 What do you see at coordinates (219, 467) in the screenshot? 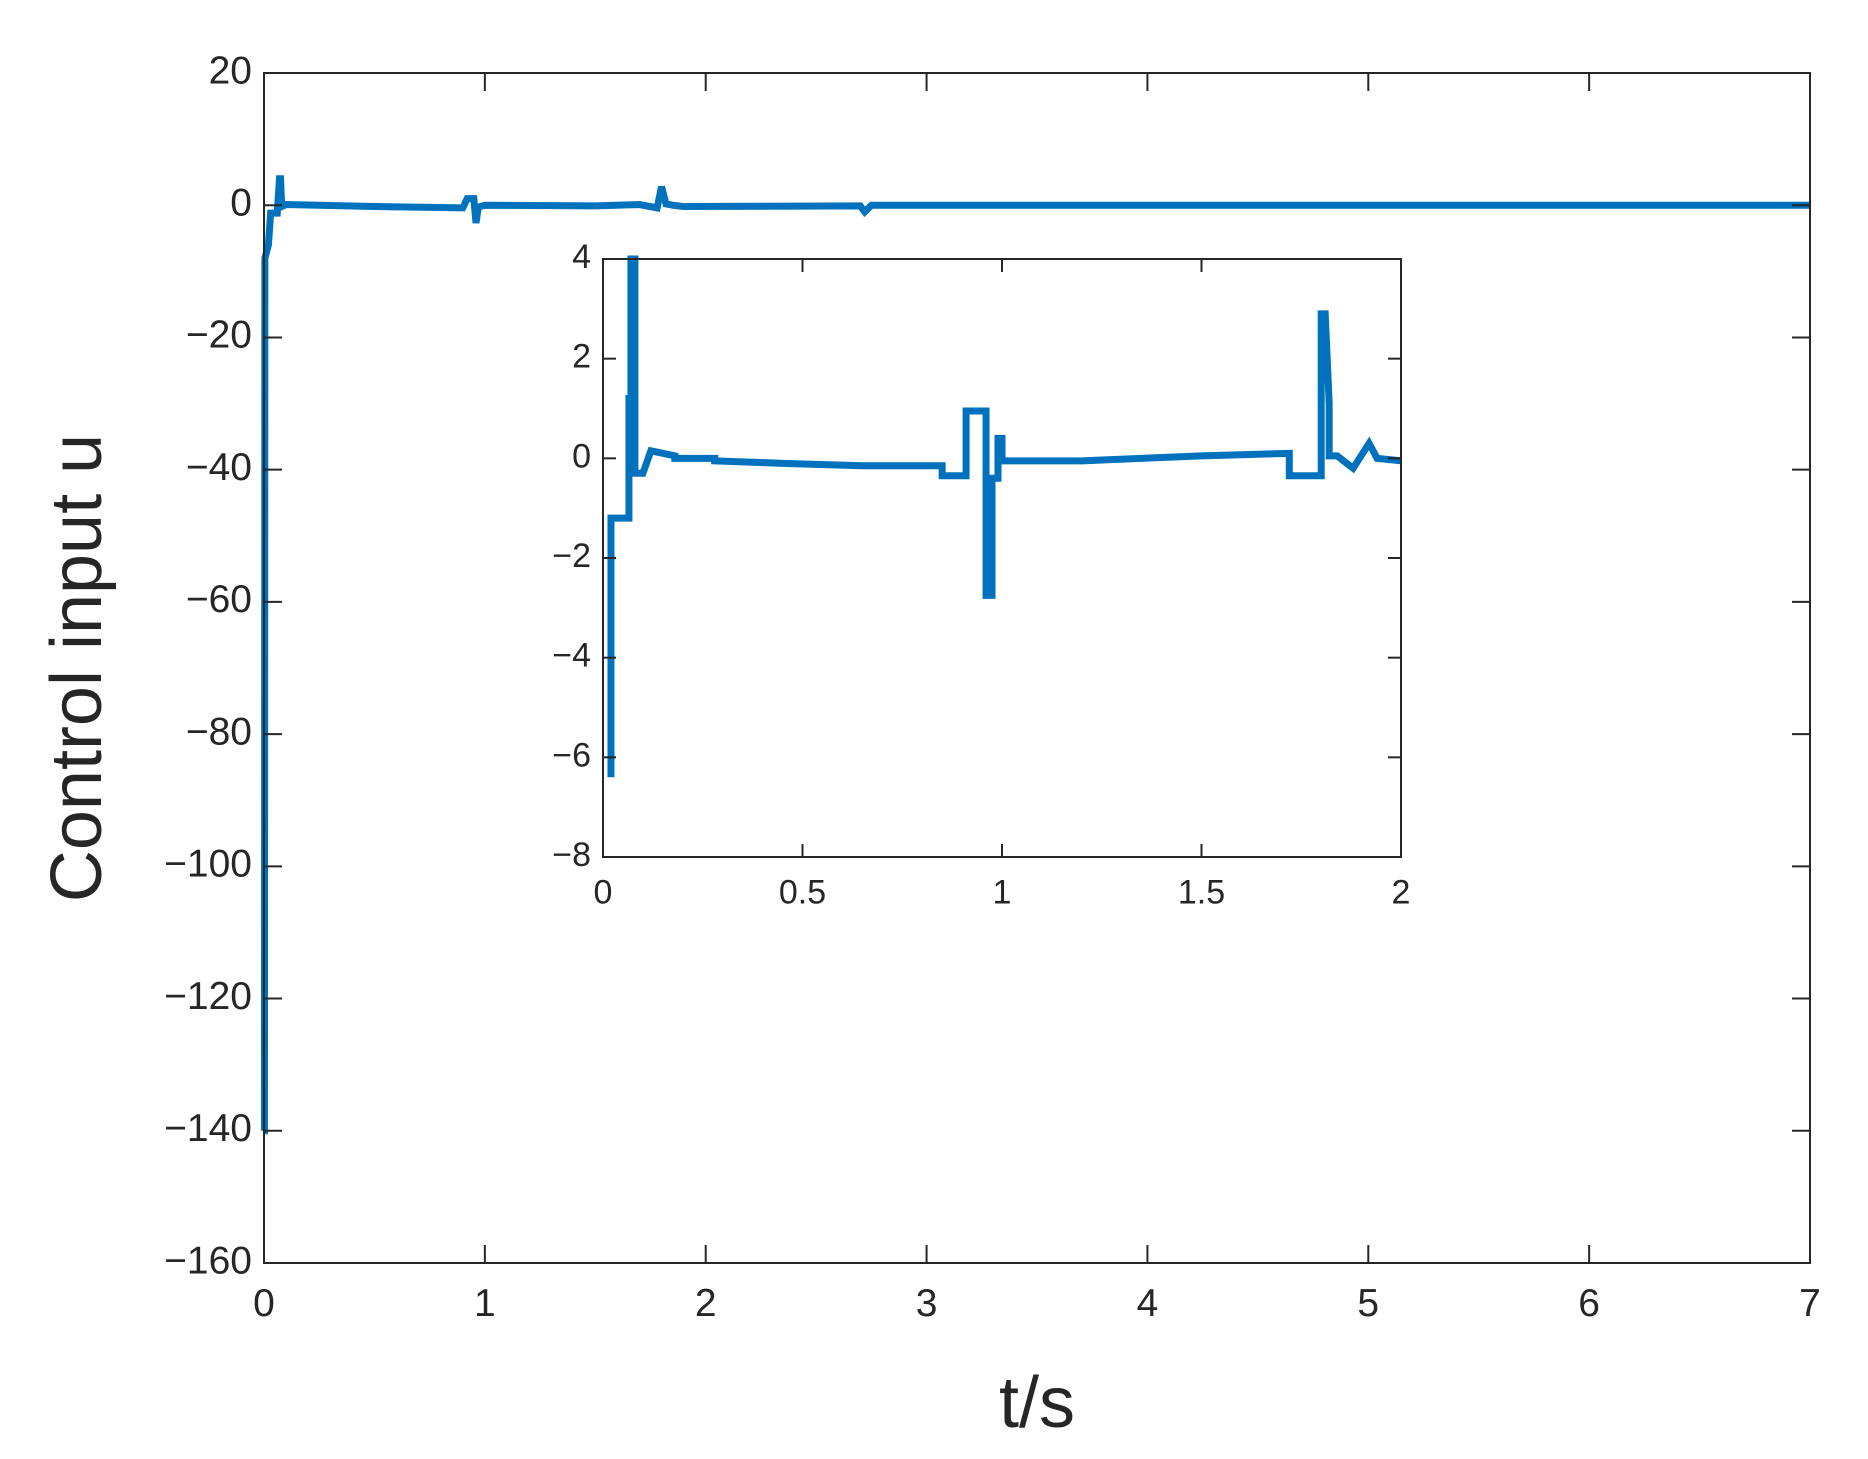
I see `y-tick-label: −40` at bounding box center [219, 467].